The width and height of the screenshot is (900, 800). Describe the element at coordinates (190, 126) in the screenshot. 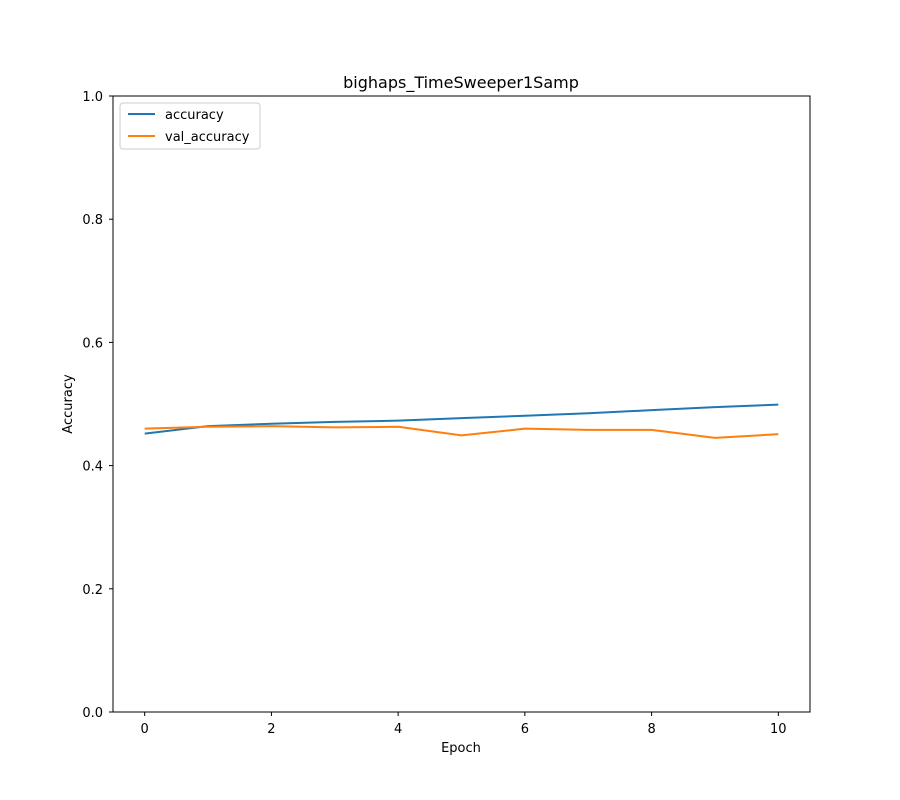

I see `legend: accuracy val_accuracy` at that location.